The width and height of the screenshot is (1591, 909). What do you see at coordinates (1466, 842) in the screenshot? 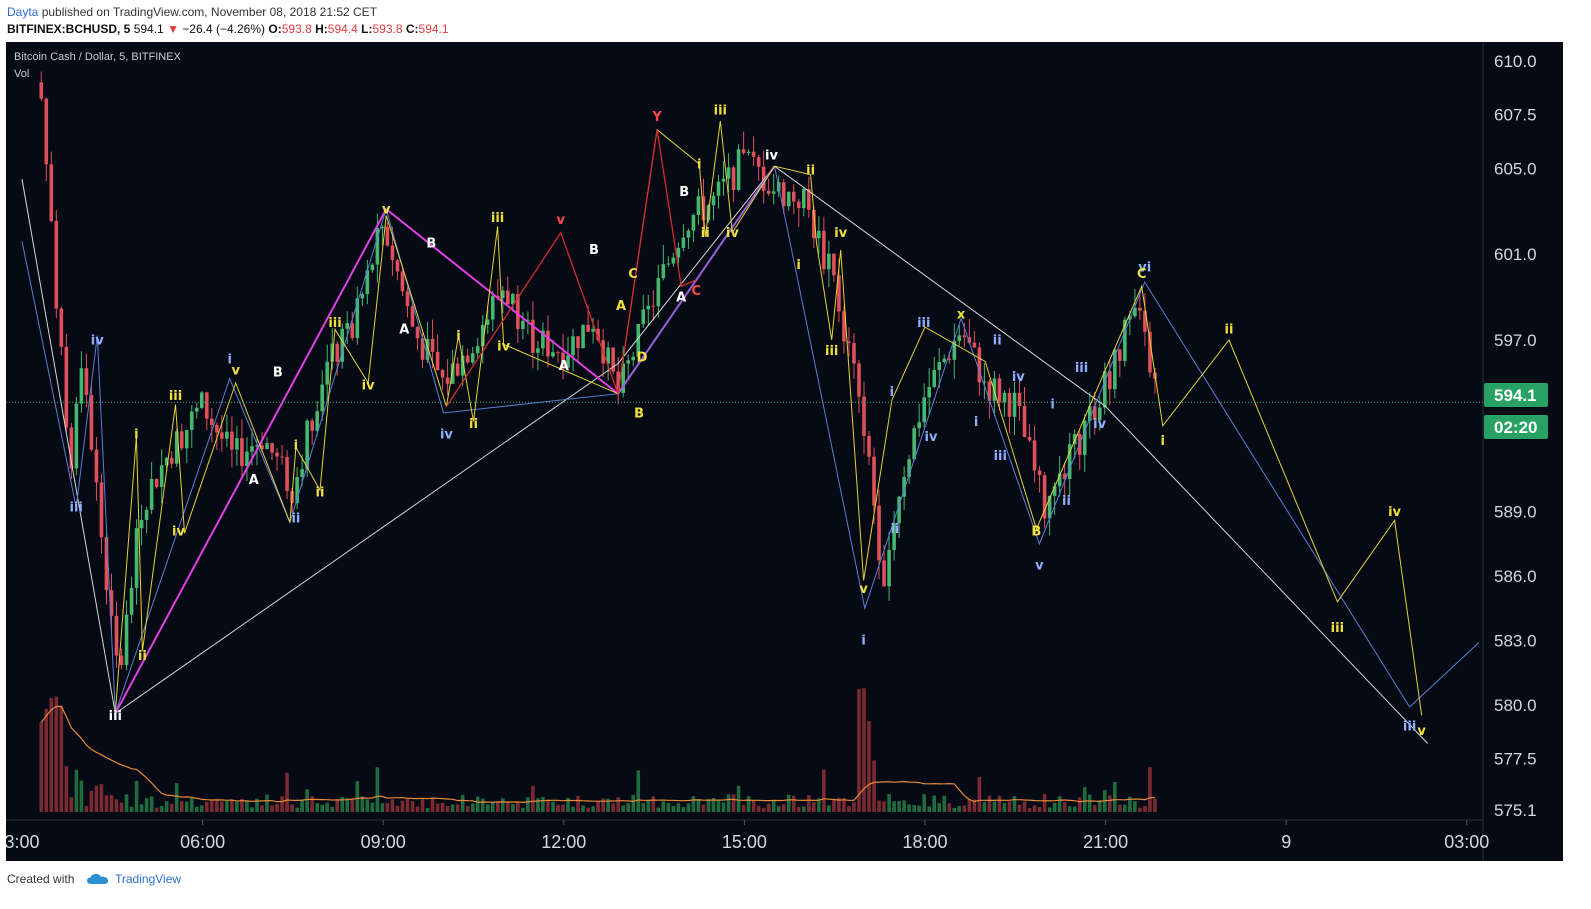
I see `time-tick-label: 03:00` at bounding box center [1466, 842].